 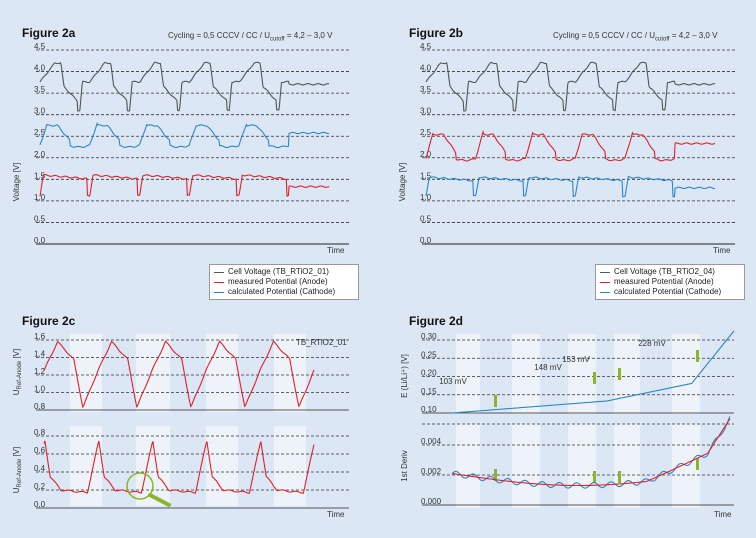 I want to click on figure-2a-title: Figure 2a, so click(x=49, y=33).